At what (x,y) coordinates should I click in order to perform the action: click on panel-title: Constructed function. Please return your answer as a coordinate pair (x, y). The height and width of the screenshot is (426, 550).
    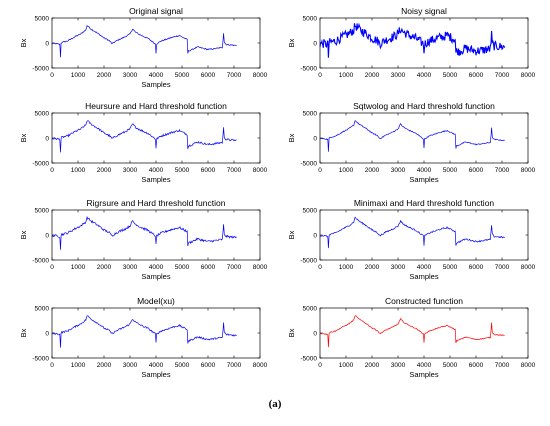
    Looking at the image, I should click on (424, 301).